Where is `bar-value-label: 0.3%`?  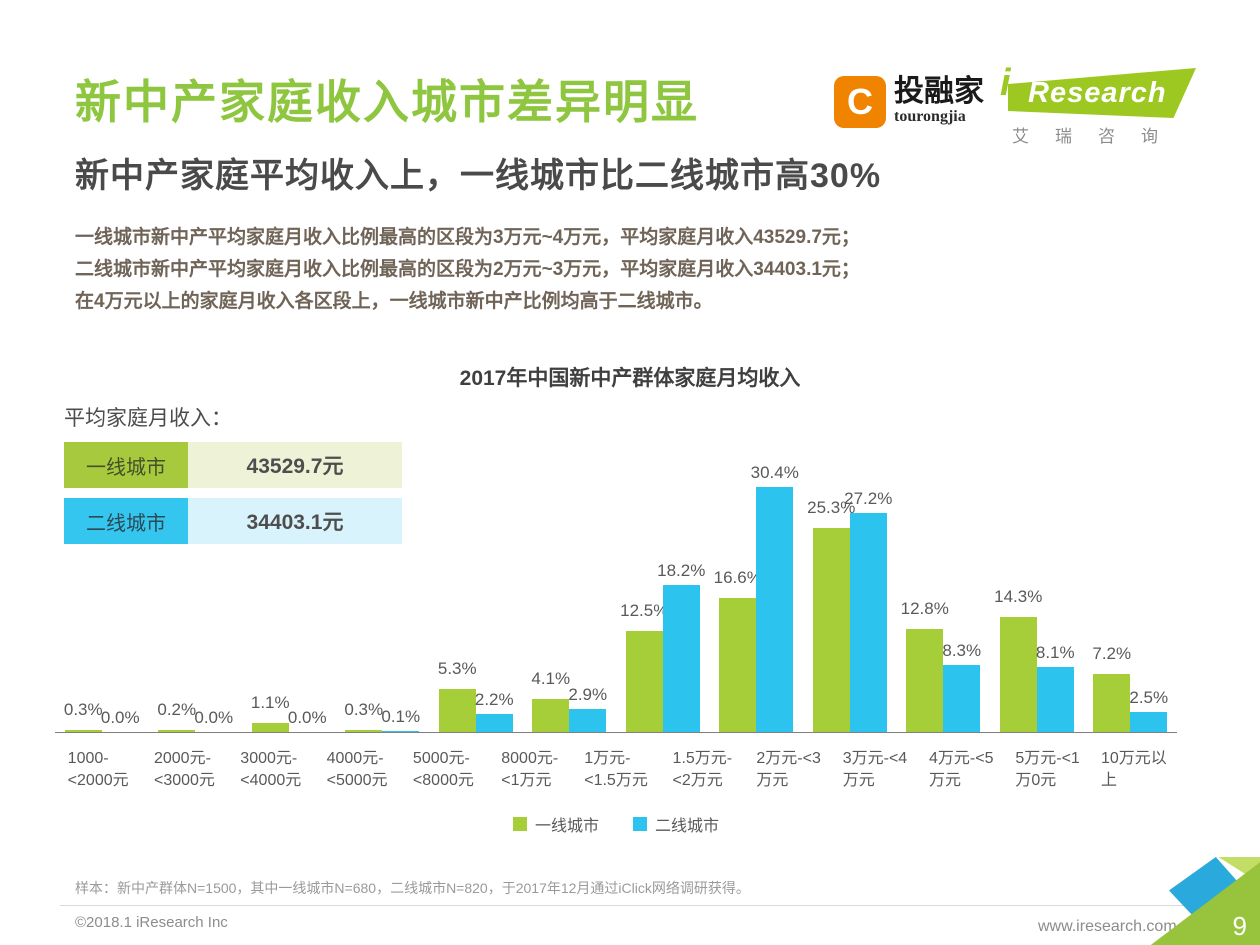
bar-value-label: 0.3% is located at coordinates (83, 709).